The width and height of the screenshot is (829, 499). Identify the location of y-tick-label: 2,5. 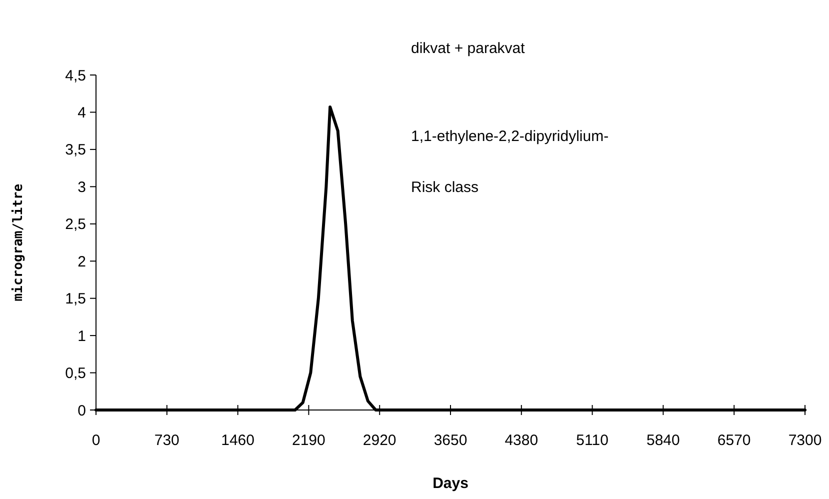
(75, 225).